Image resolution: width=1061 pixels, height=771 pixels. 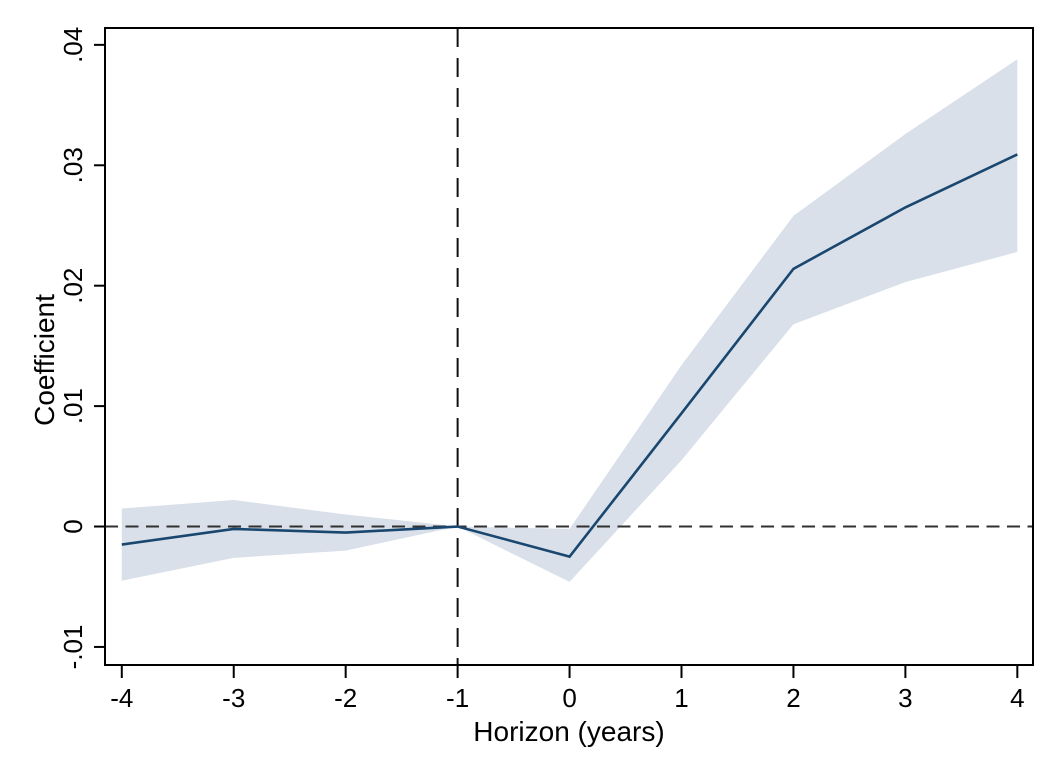 What do you see at coordinates (905, 698) in the screenshot?
I see `x-tick-label: 3` at bounding box center [905, 698].